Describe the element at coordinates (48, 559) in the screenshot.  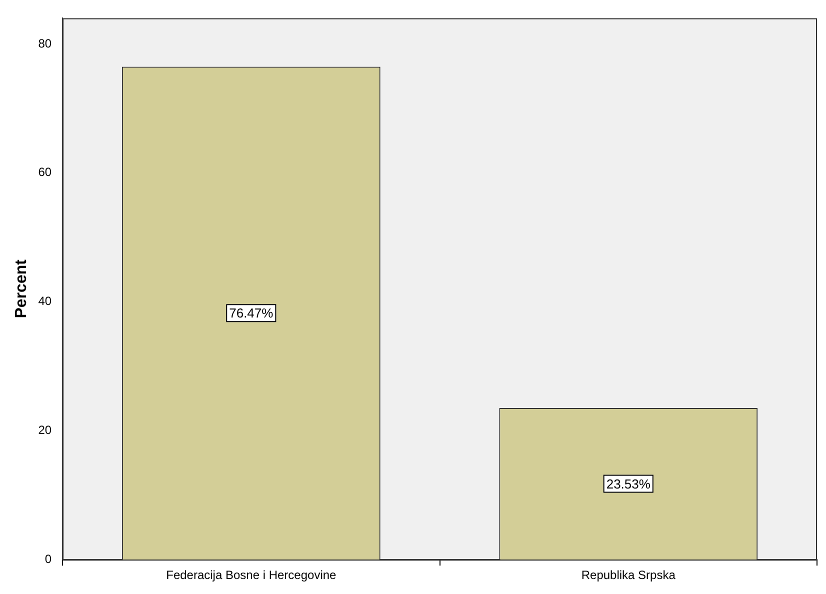
I see `y-tick-label: 0` at that location.